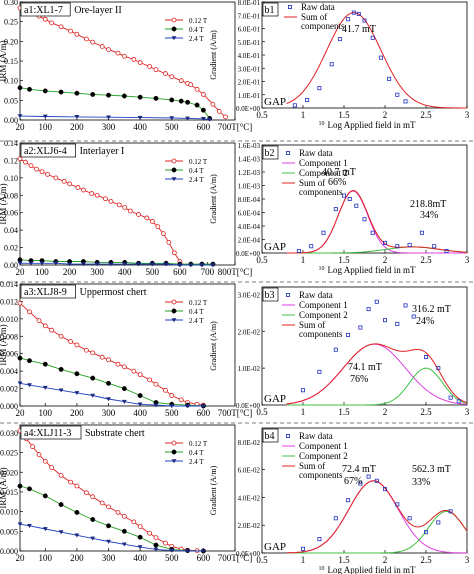  What do you see at coordinates (9, 551) in the screenshot?
I see `y-tick-label: 0.000` at bounding box center [9, 551].